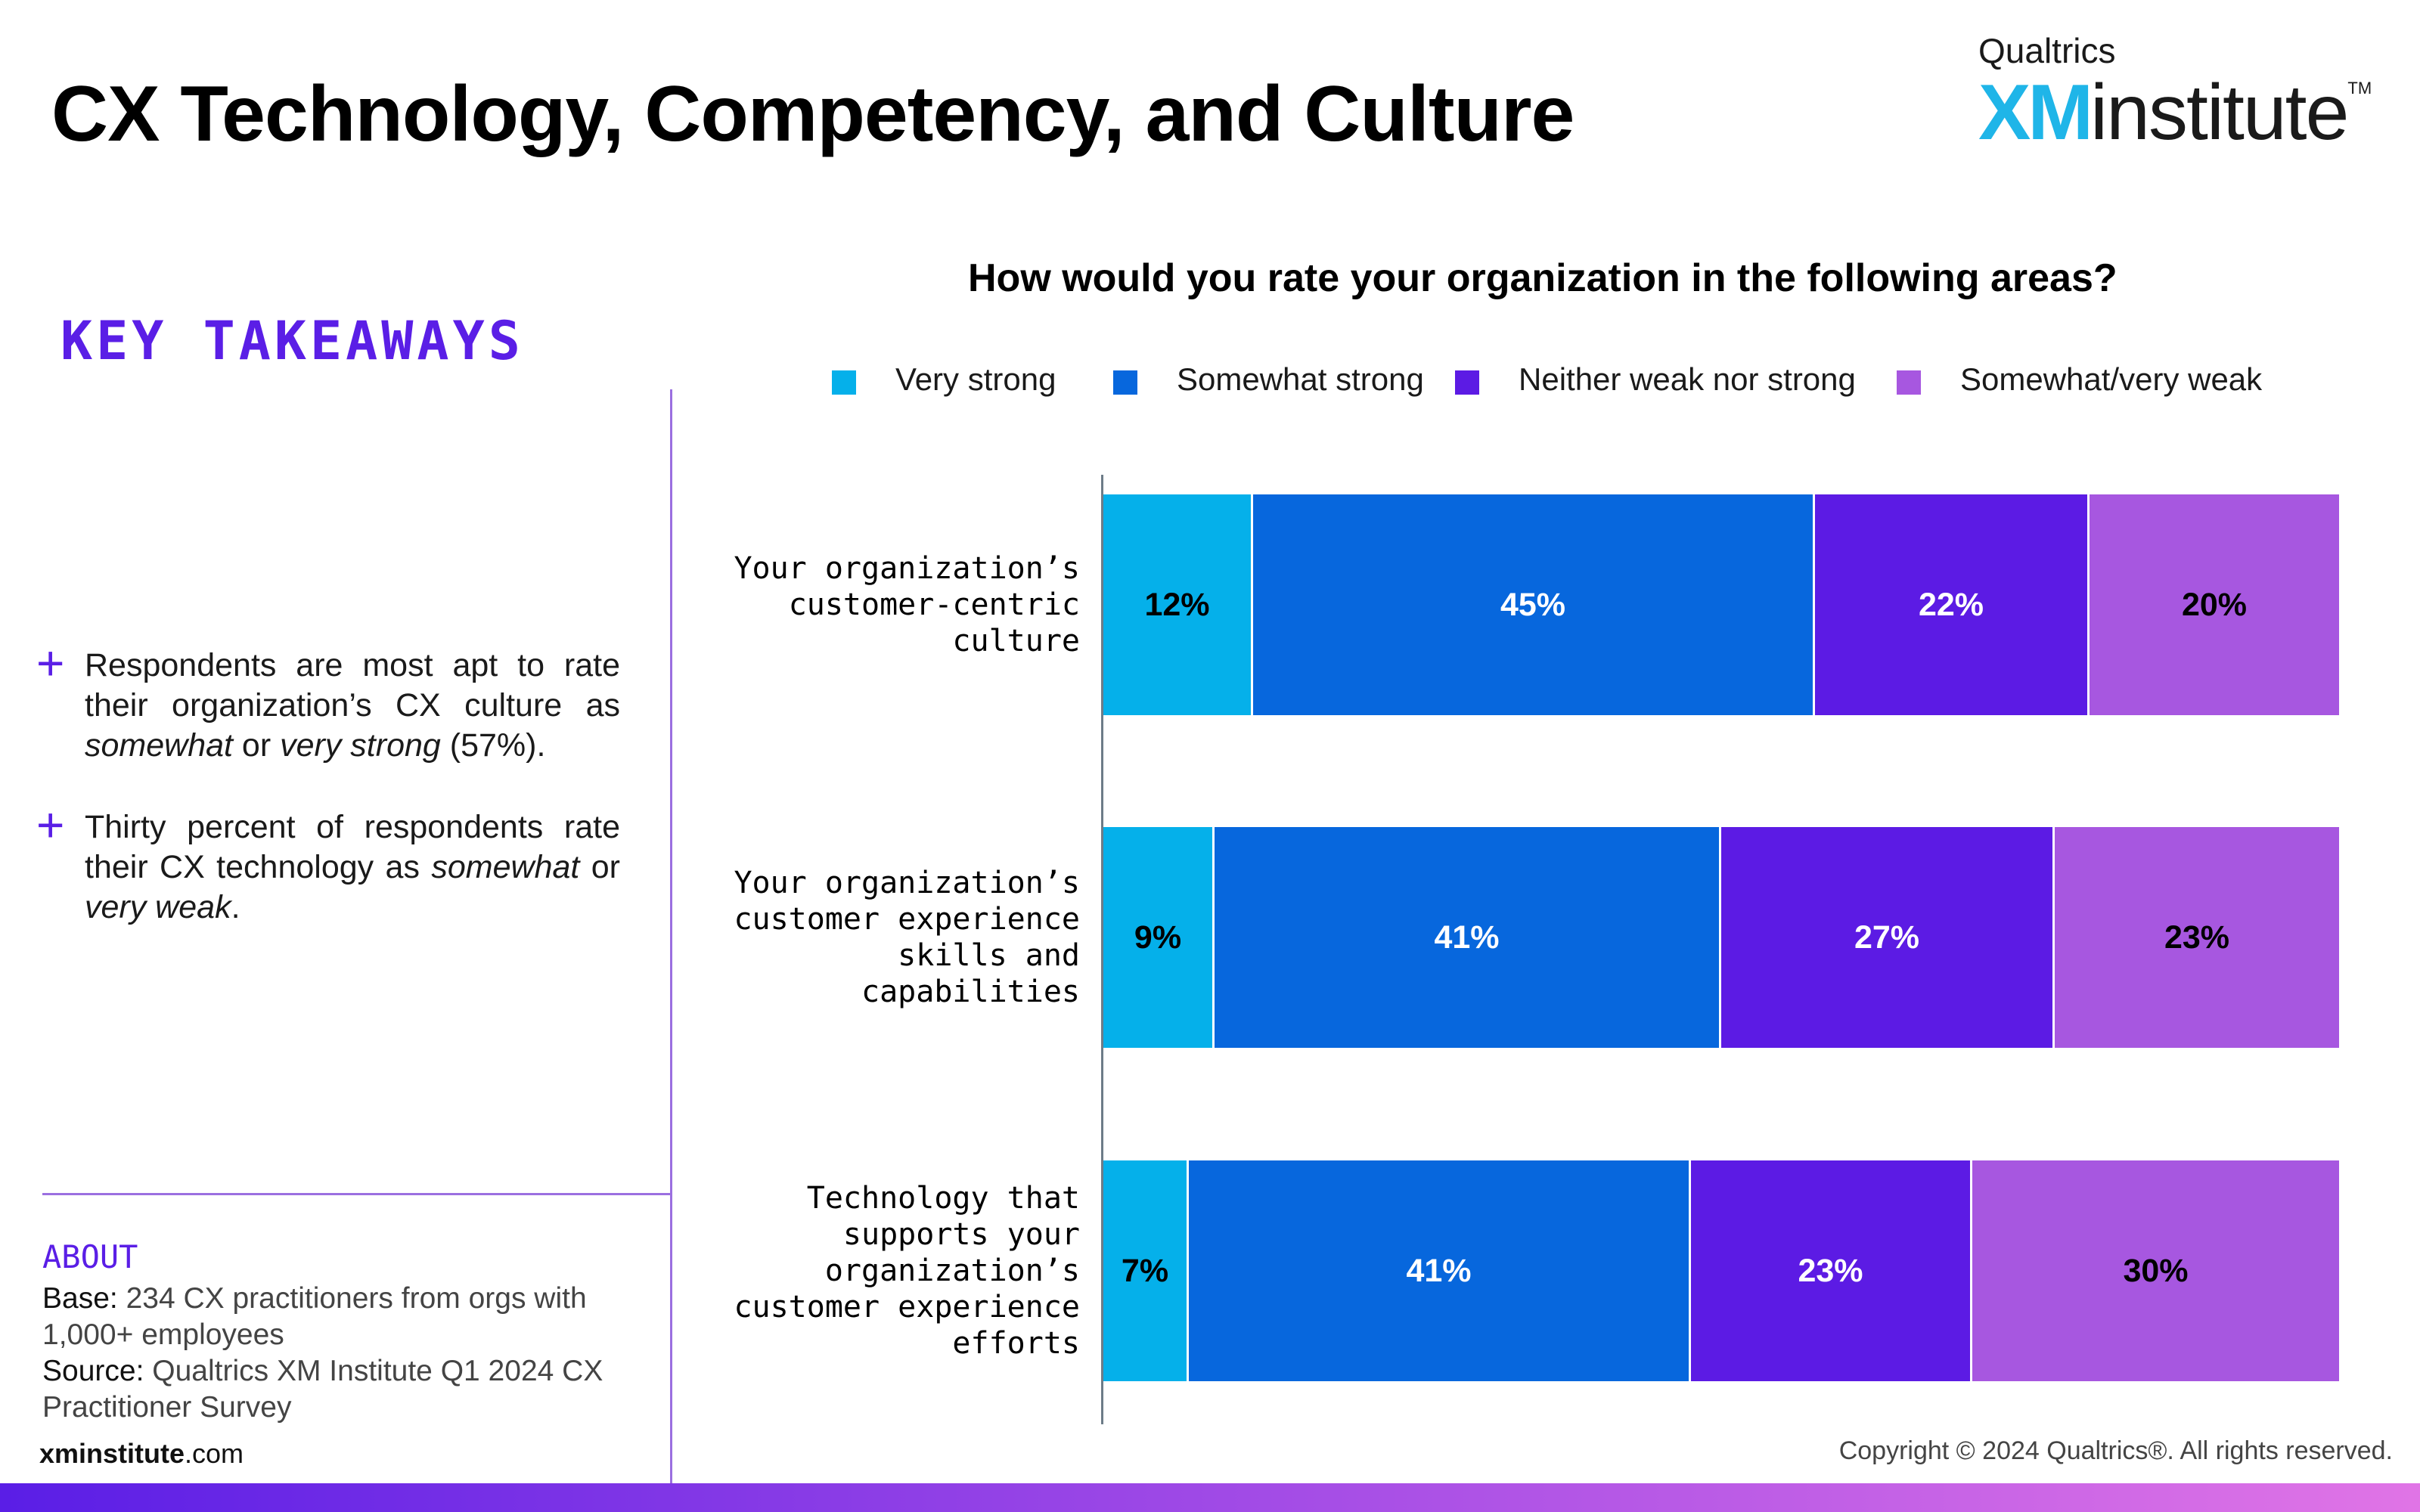 The height and width of the screenshot is (1512, 2420). Describe the element at coordinates (2359, 88) in the screenshot. I see `logo-trademark: TM` at that location.